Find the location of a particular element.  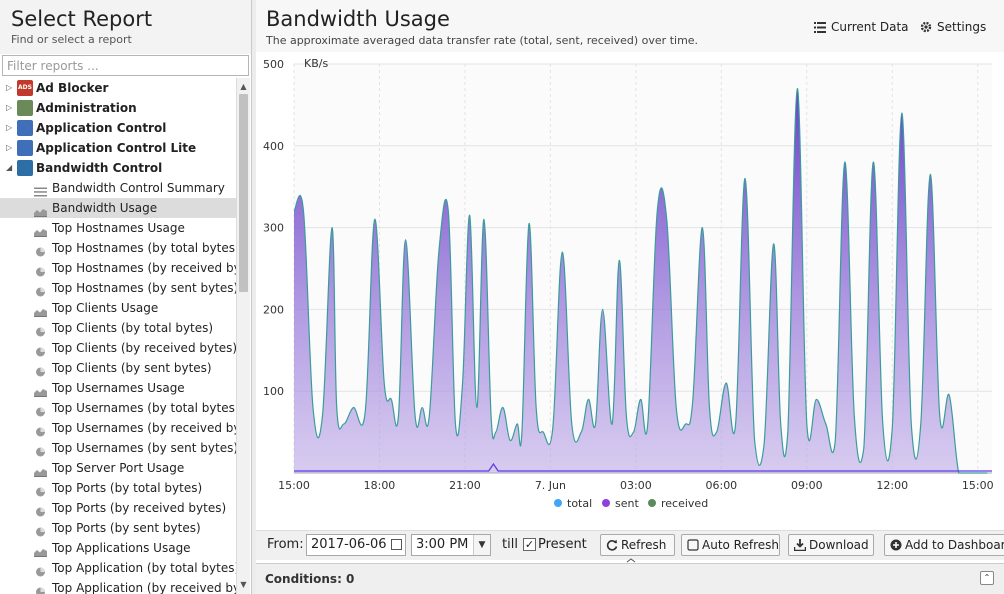

report-list-item: Top Hostnames Usage is located at coordinates (118, 228).